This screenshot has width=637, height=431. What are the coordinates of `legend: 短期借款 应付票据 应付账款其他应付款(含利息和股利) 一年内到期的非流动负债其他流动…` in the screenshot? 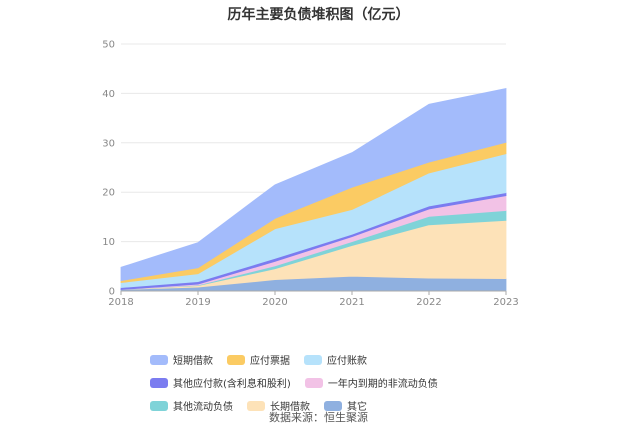 It's located at (335, 382).